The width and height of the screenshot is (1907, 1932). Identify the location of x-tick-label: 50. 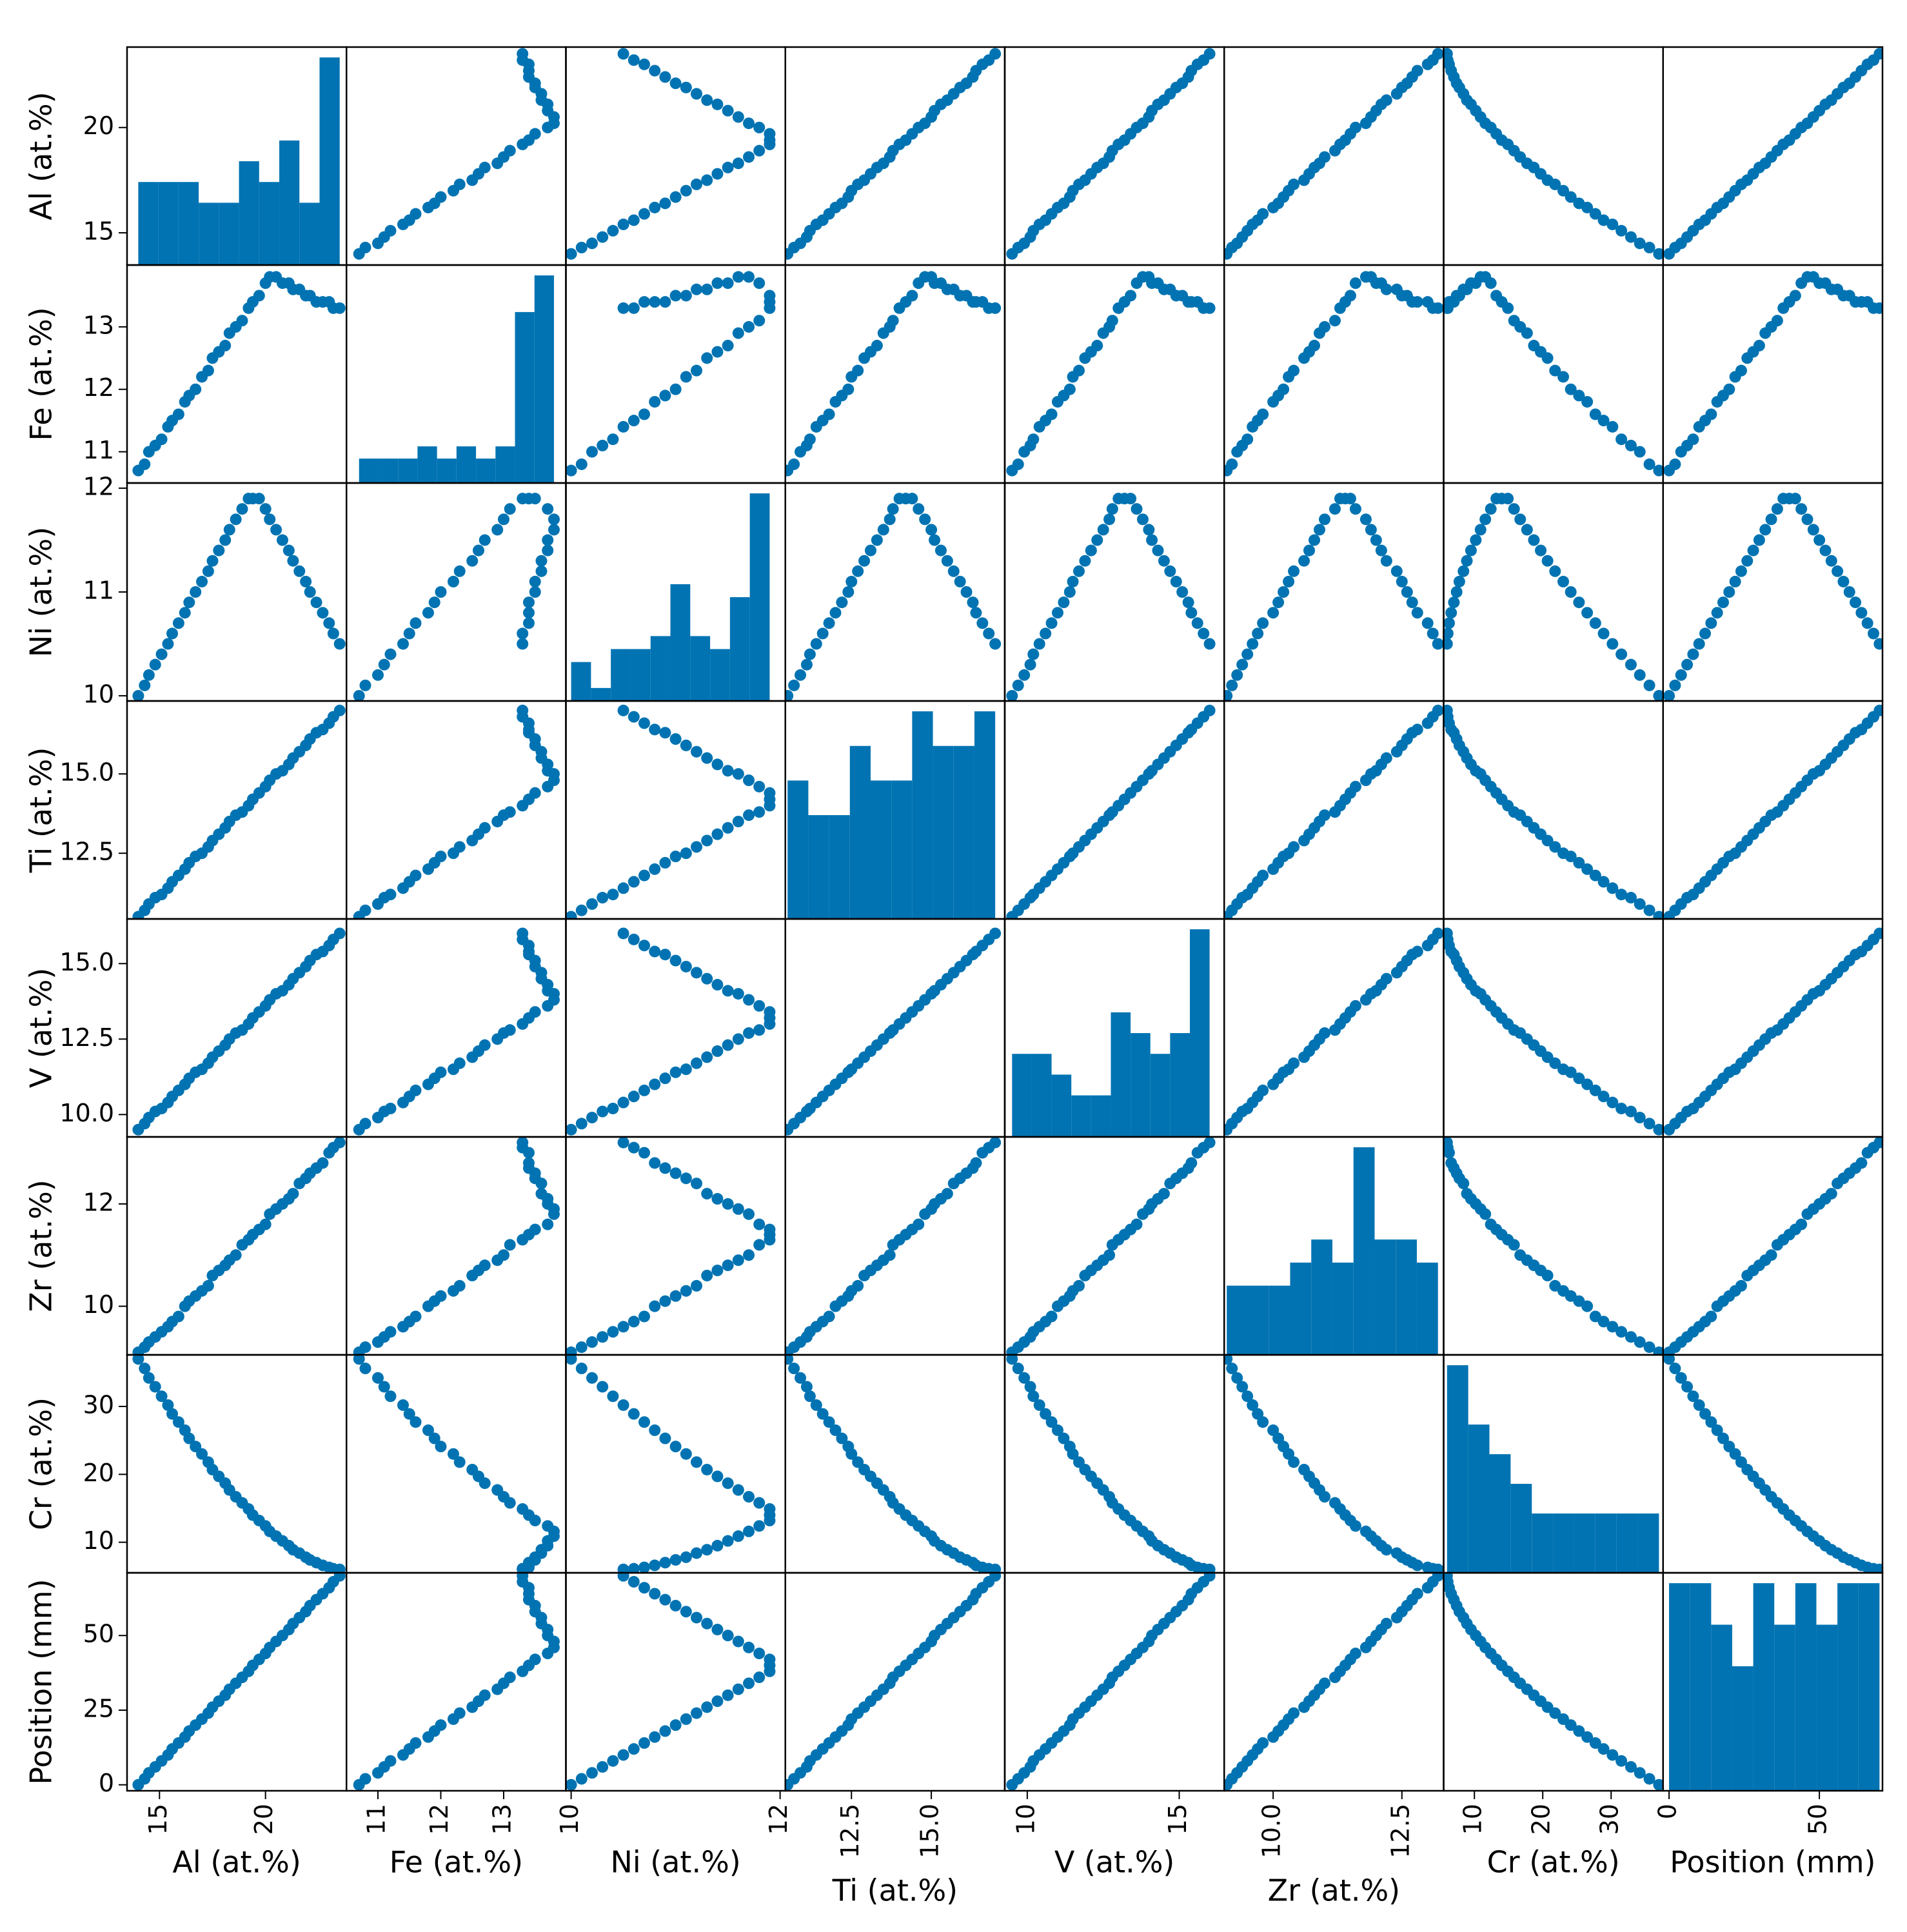
(1818, 1819).